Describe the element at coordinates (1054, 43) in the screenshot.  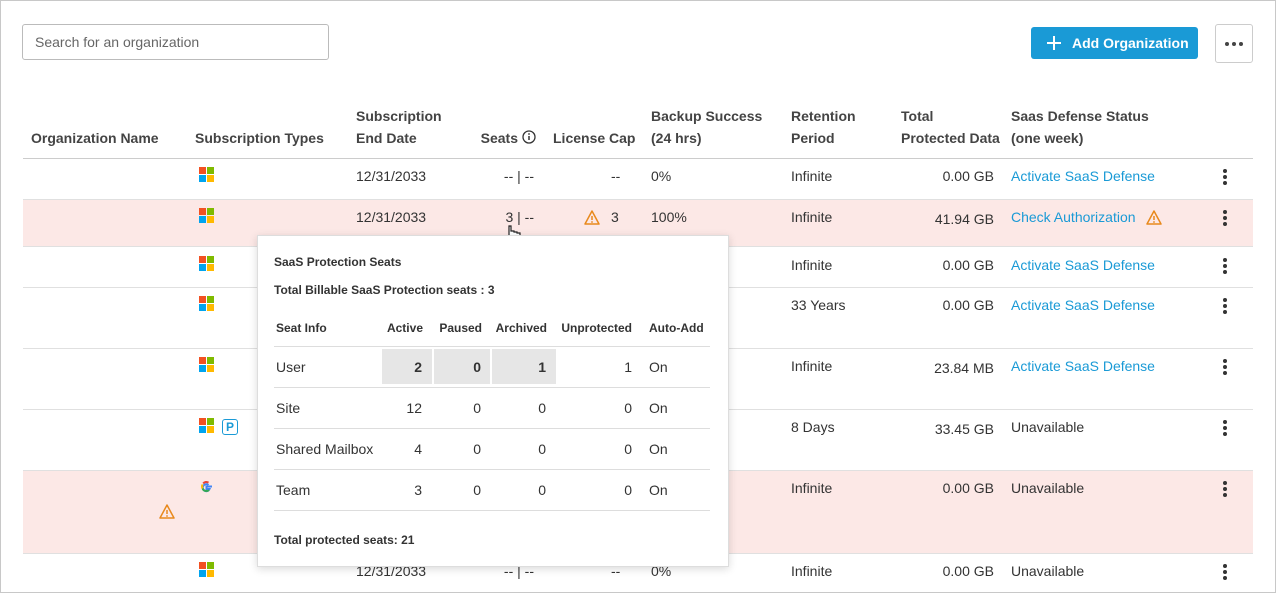
I see `plus-icon` at that location.